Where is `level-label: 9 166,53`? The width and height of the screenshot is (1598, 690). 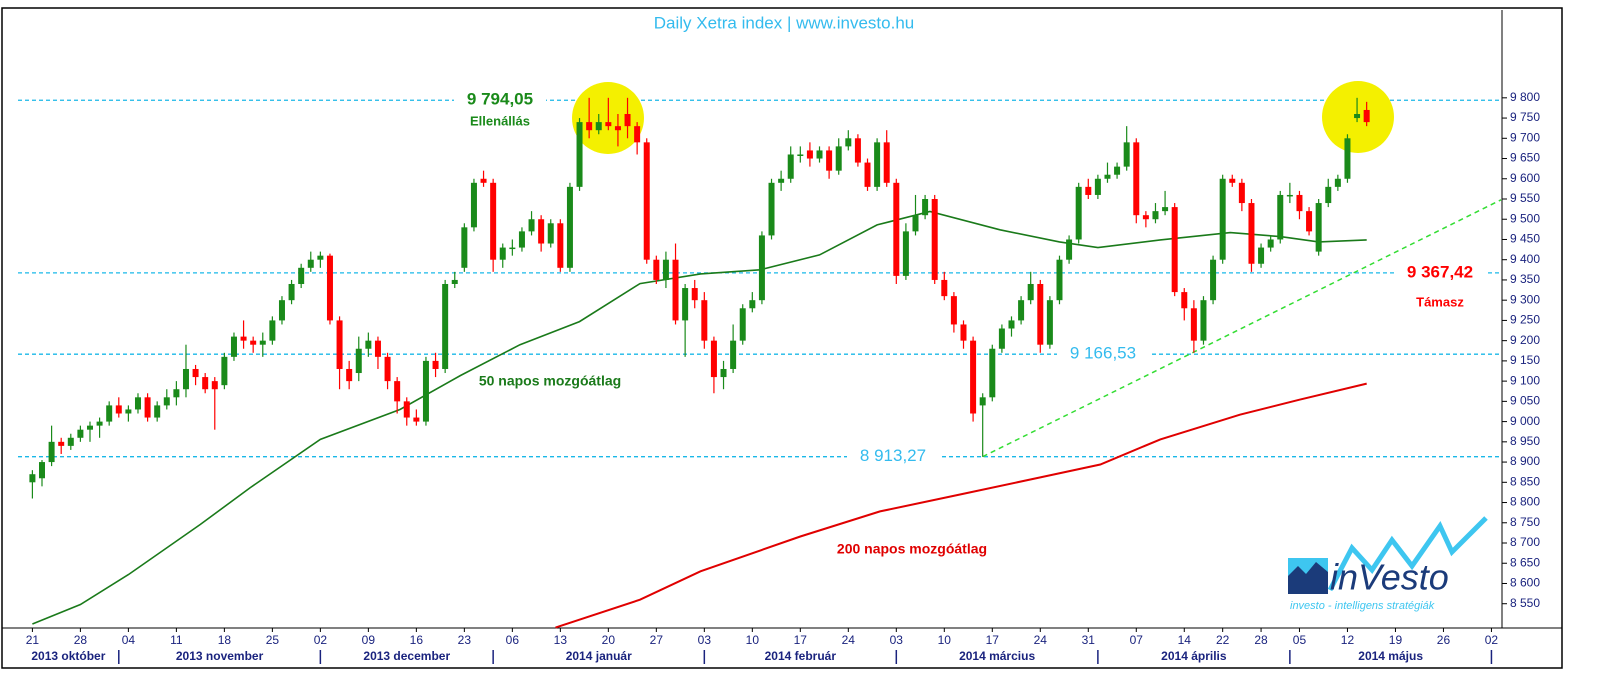 level-label: 9 166,53 is located at coordinates (1103, 353).